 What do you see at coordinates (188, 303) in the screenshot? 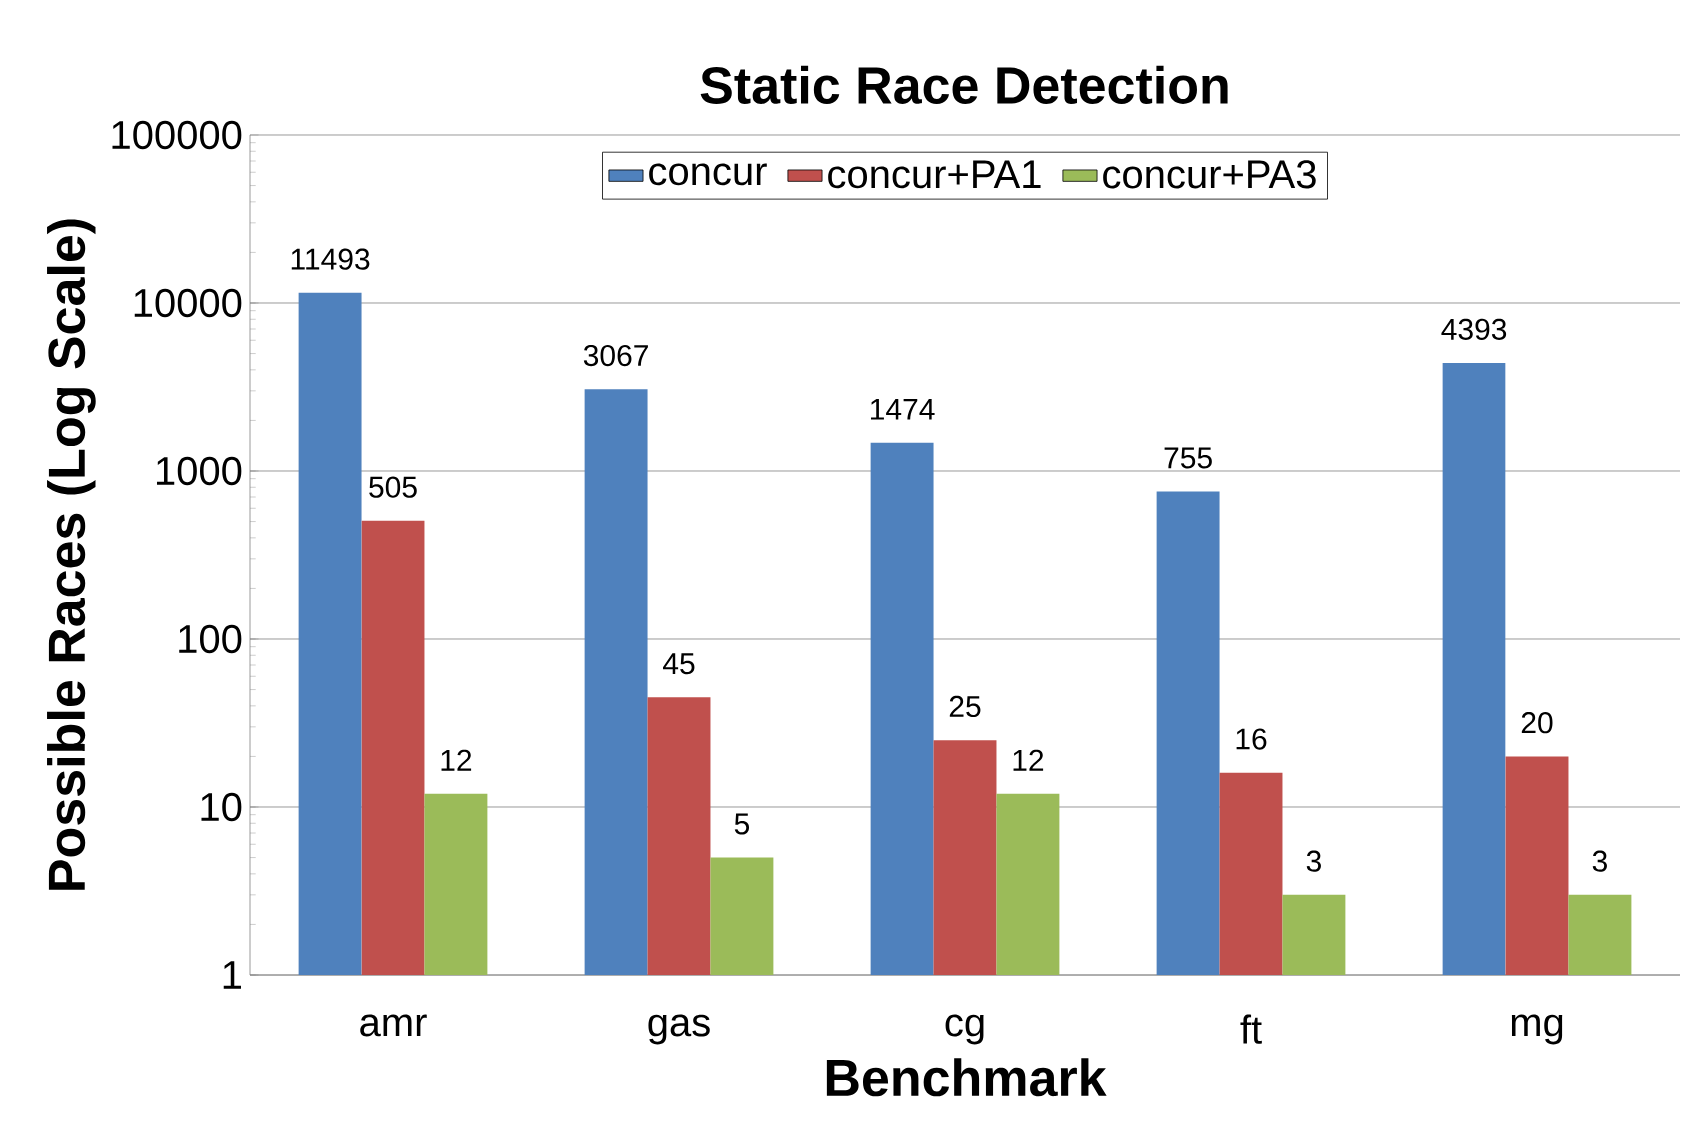
I see `y-tick-label: 10000` at bounding box center [188, 303].